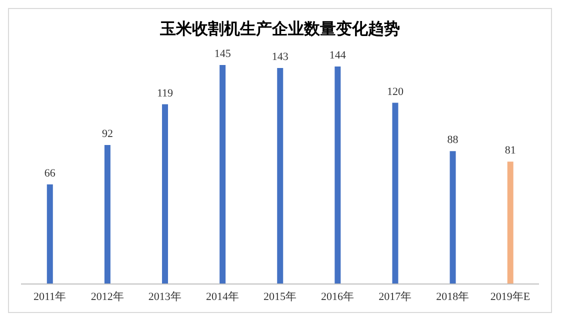 The height and width of the screenshot is (323, 562). What do you see at coordinates (49, 296) in the screenshot?
I see `x-tick-label: 2011年` at bounding box center [49, 296].